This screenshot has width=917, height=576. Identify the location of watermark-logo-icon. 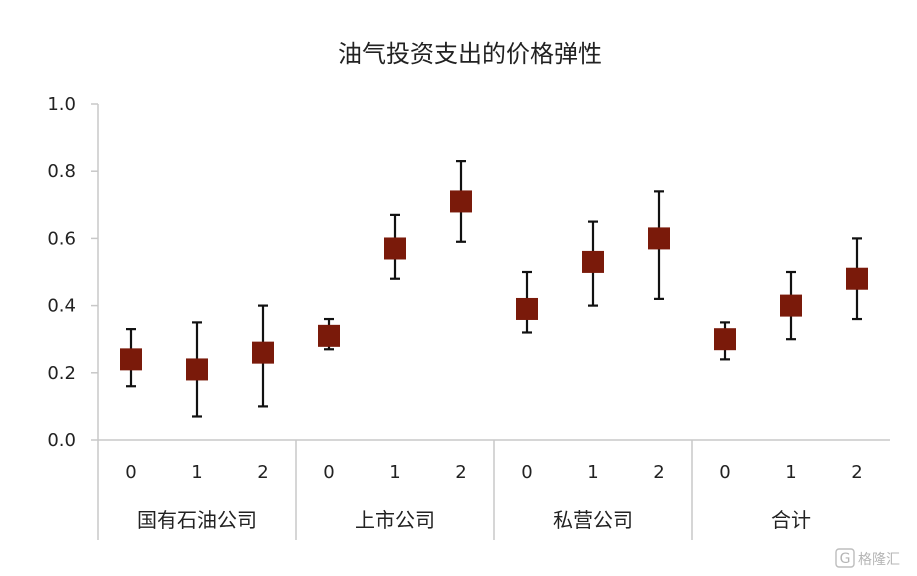
(845, 558).